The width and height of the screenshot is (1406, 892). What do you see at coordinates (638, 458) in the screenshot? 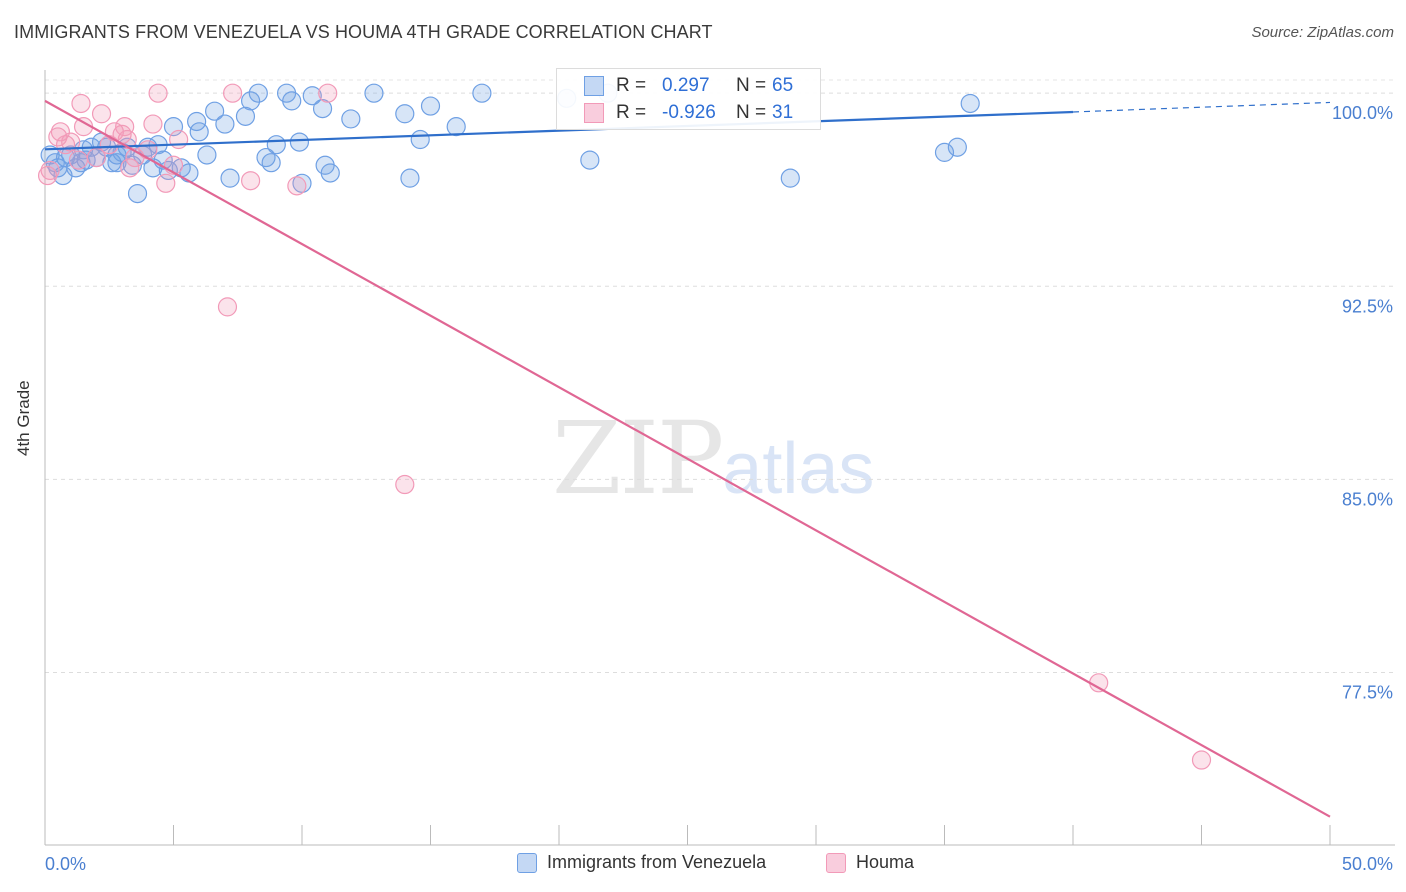
I see `watermark-zip: ZIP` at bounding box center [638, 458].